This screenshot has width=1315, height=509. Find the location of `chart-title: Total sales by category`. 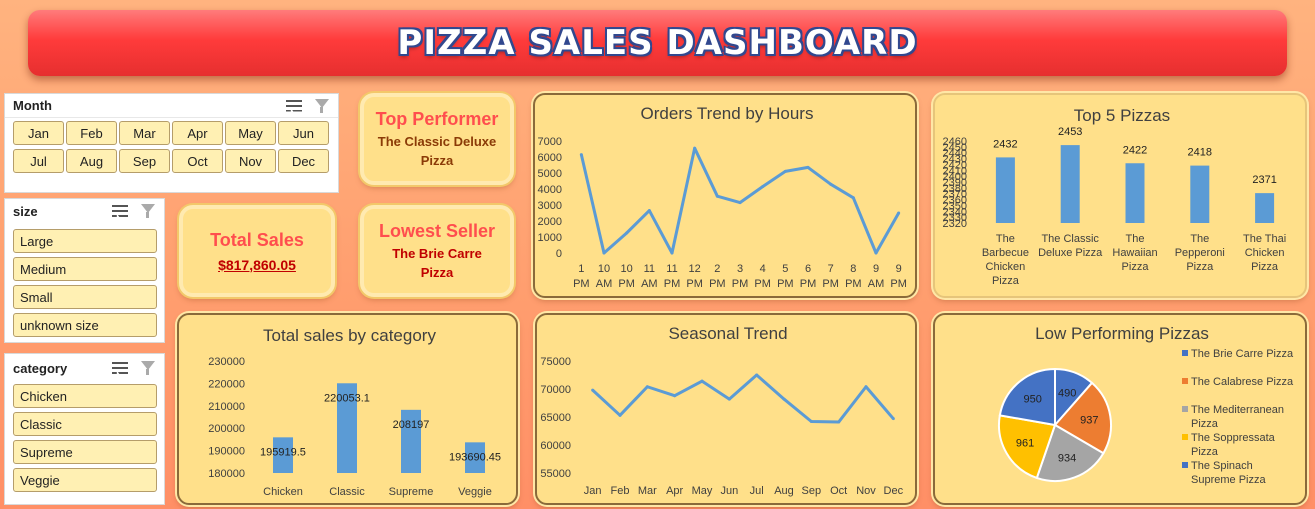

chart-title: Total sales by category is located at coordinates (349, 335).